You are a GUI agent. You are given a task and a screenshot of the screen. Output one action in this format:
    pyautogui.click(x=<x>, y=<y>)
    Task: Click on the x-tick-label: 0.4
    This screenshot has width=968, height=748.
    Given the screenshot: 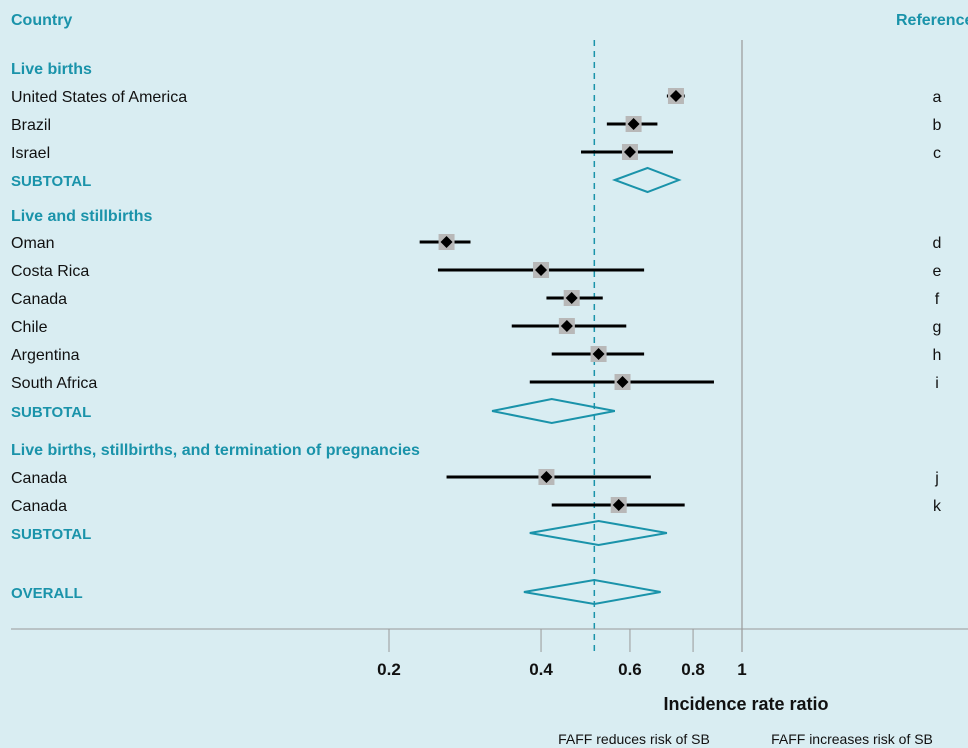 What is the action you would take?
    pyautogui.click(x=541, y=669)
    